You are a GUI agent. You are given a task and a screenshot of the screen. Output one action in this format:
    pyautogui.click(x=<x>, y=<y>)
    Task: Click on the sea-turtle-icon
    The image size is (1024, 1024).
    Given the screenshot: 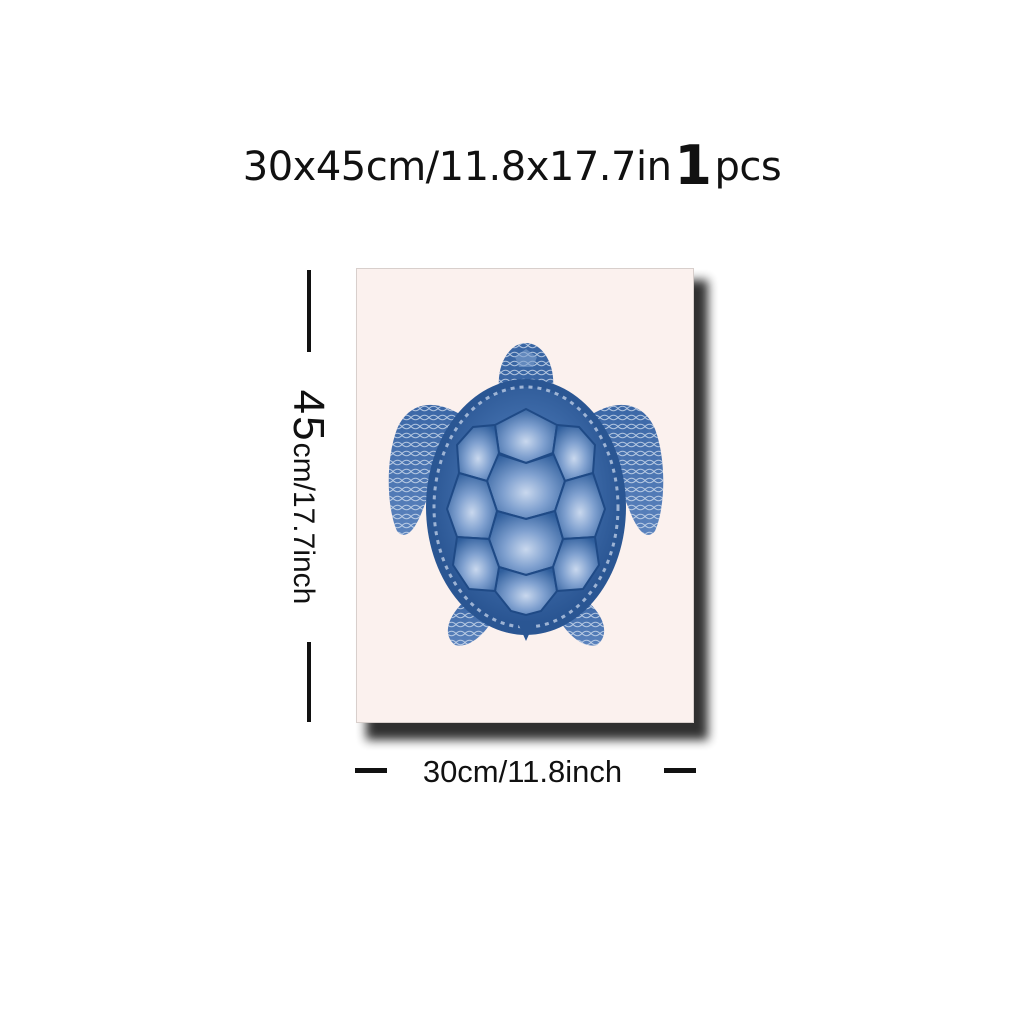 What is the action you would take?
    pyautogui.click(x=526, y=494)
    